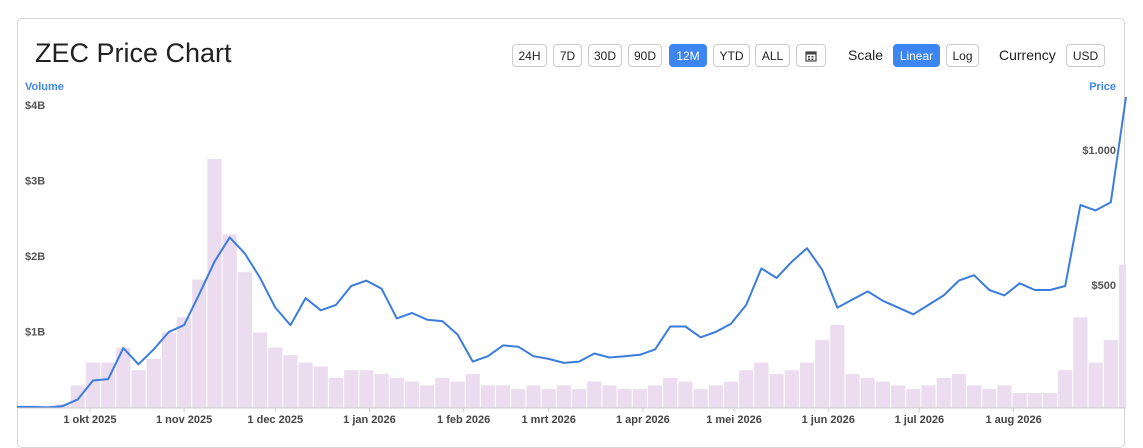 This screenshot has width=1143, height=448. Describe the element at coordinates (35, 106) in the screenshot. I see `y-tick-label: $4B` at that location.